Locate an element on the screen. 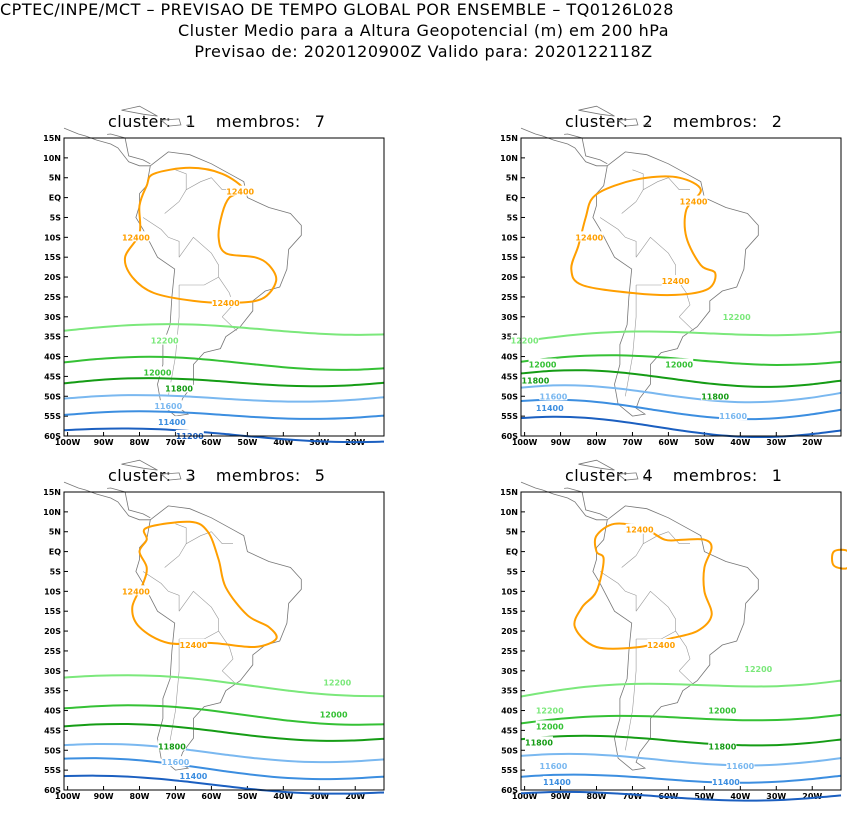  lat-tick-label: 10N is located at coordinates (509, 158).